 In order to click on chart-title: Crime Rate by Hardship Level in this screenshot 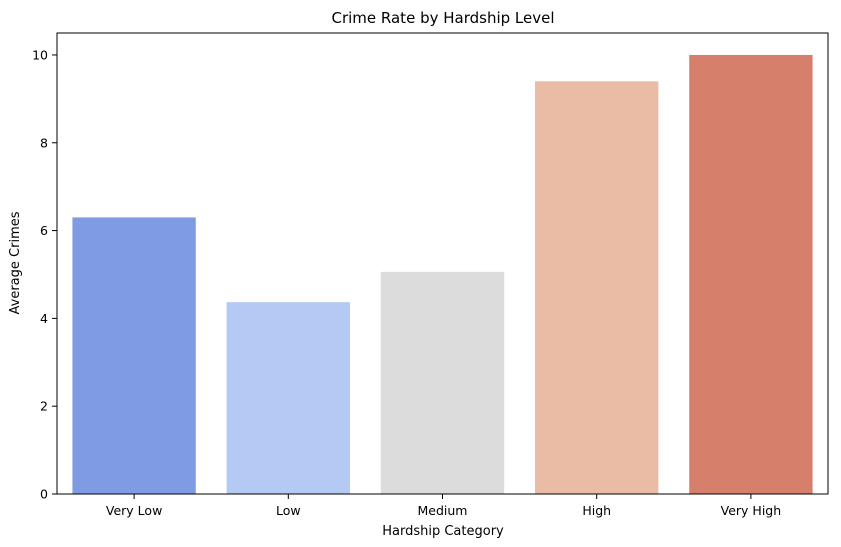, I will do `click(442, 18)`.